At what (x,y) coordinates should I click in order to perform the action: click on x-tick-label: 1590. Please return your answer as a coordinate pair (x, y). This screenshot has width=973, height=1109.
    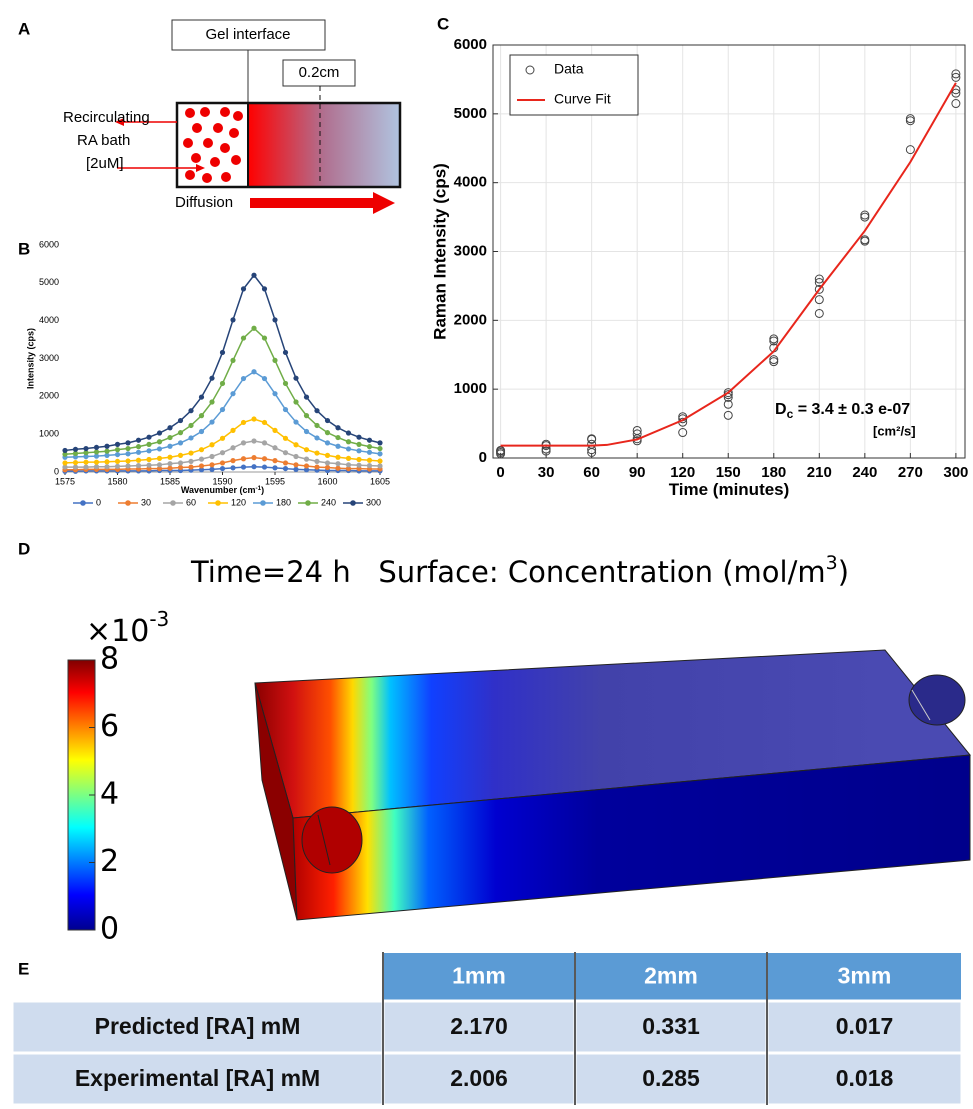
    Looking at the image, I should click on (222, 481).